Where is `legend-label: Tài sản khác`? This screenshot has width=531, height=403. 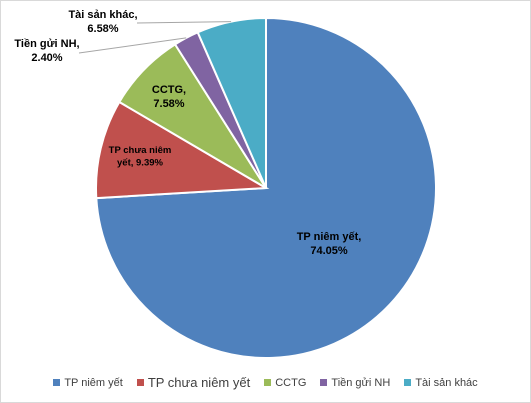
legend-label: Tài sản khác is located at coordinates (446, 382).